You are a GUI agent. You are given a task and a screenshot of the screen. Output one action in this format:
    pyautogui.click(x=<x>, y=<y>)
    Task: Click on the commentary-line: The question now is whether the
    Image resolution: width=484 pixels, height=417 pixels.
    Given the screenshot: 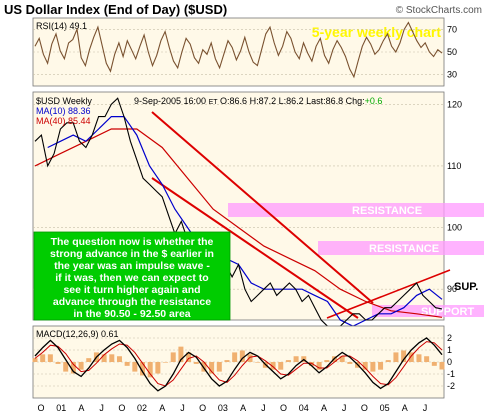 What is the action you would take?
    pyautogui.click(x=132, y=242)
    